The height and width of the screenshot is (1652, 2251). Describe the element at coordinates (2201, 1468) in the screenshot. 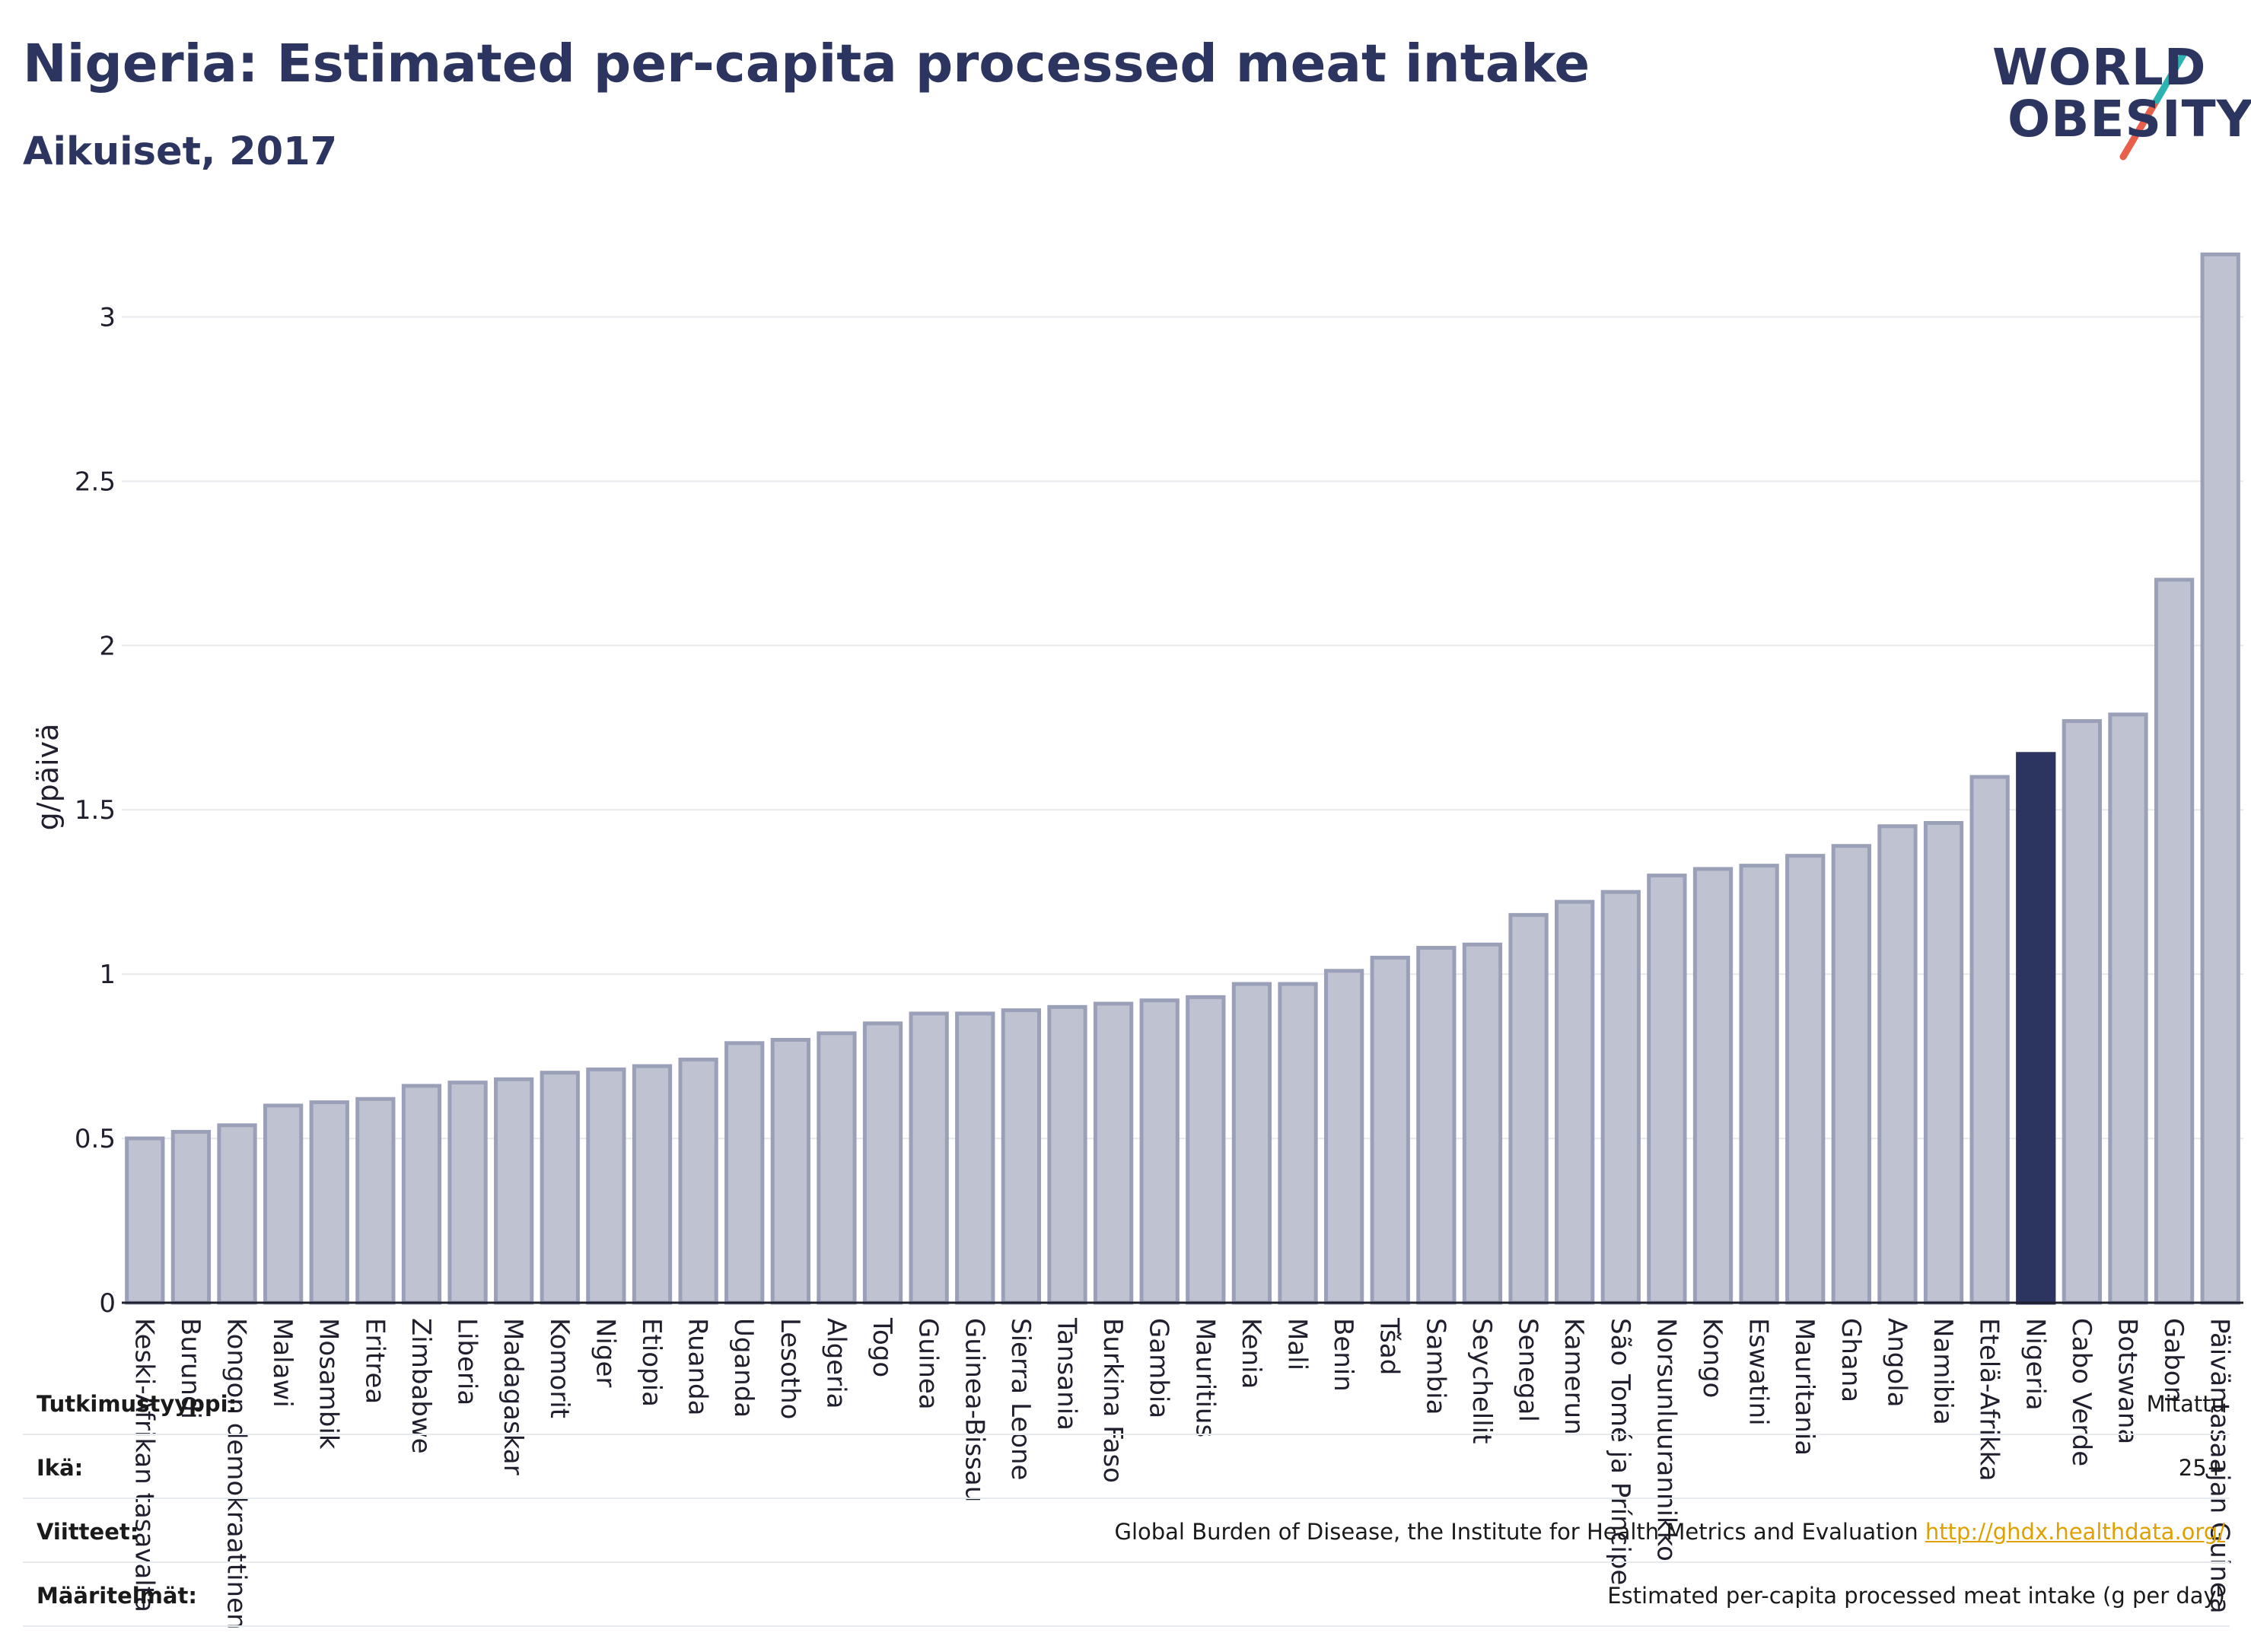

I see `info-value: 25+` at that location.